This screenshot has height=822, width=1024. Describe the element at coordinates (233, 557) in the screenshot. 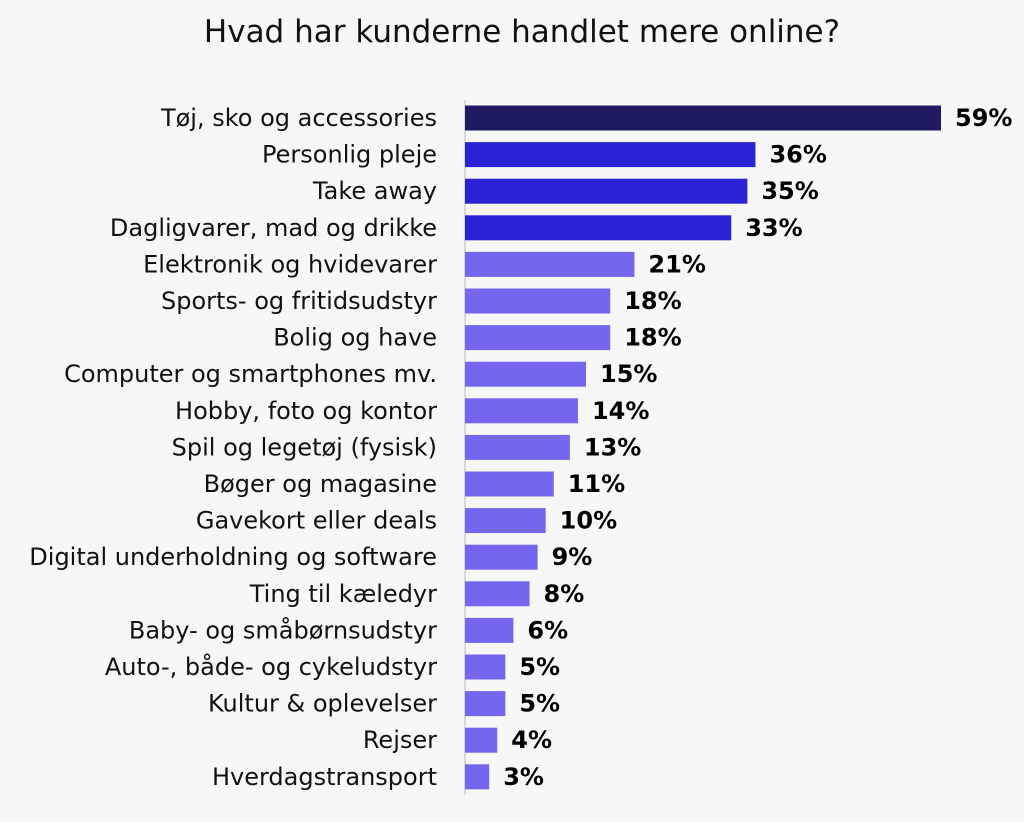

I see `category-label: Digital underholdning og software` at that location.